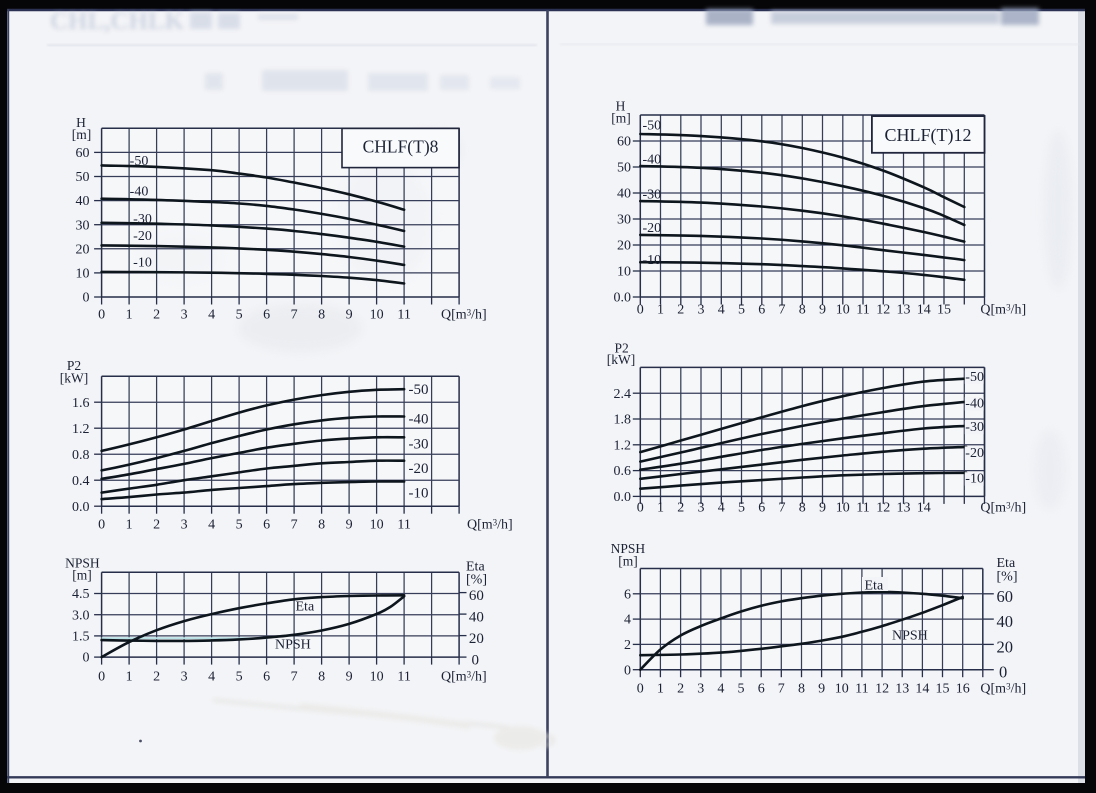 The width and height of the screenshot is (1096, 793). I want to click on svg-text: 30, so click(624, 220).